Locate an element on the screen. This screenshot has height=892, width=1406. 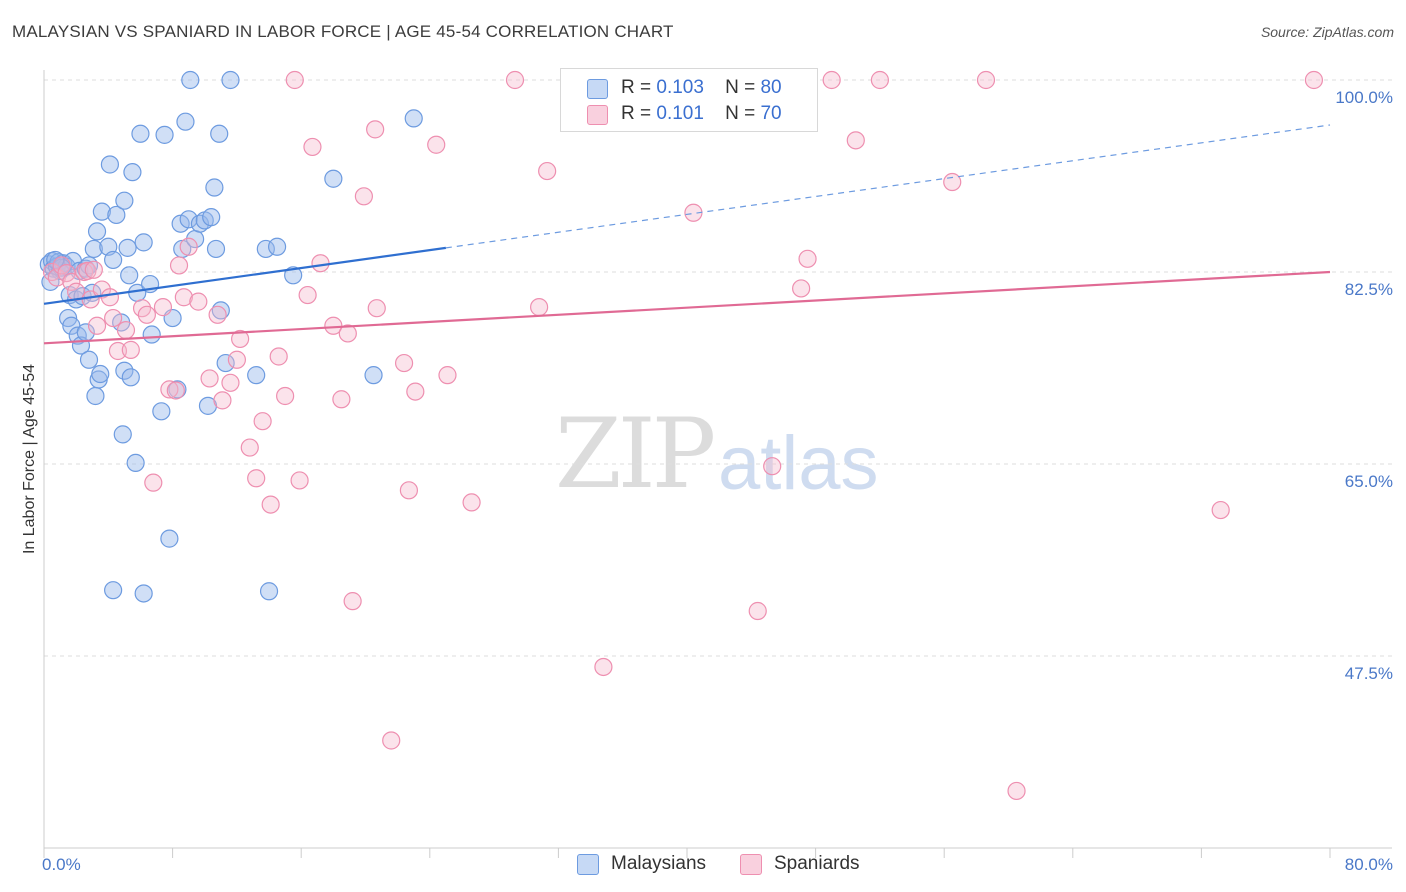
malaysians-trend-line is located at coordinates (245, 275).